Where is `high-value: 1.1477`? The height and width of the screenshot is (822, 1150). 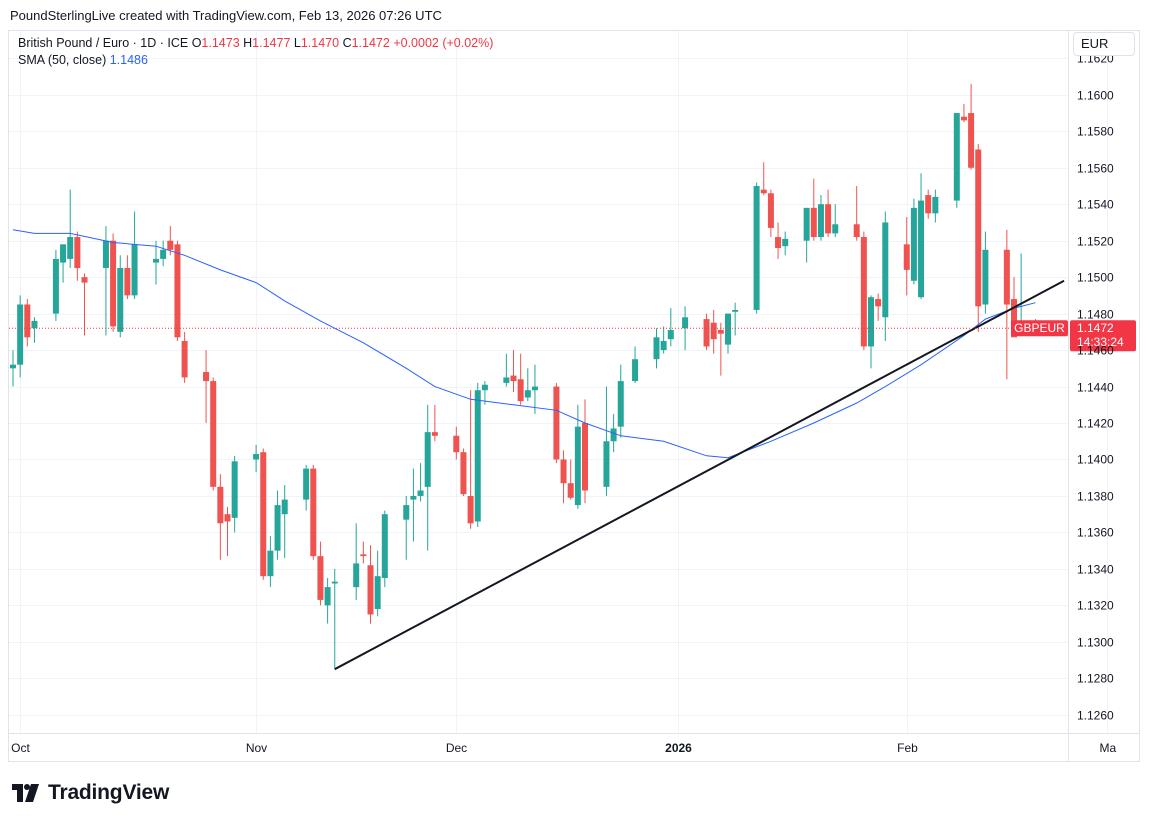 high-value: 1.1477 is located at coordinates (271, 43).